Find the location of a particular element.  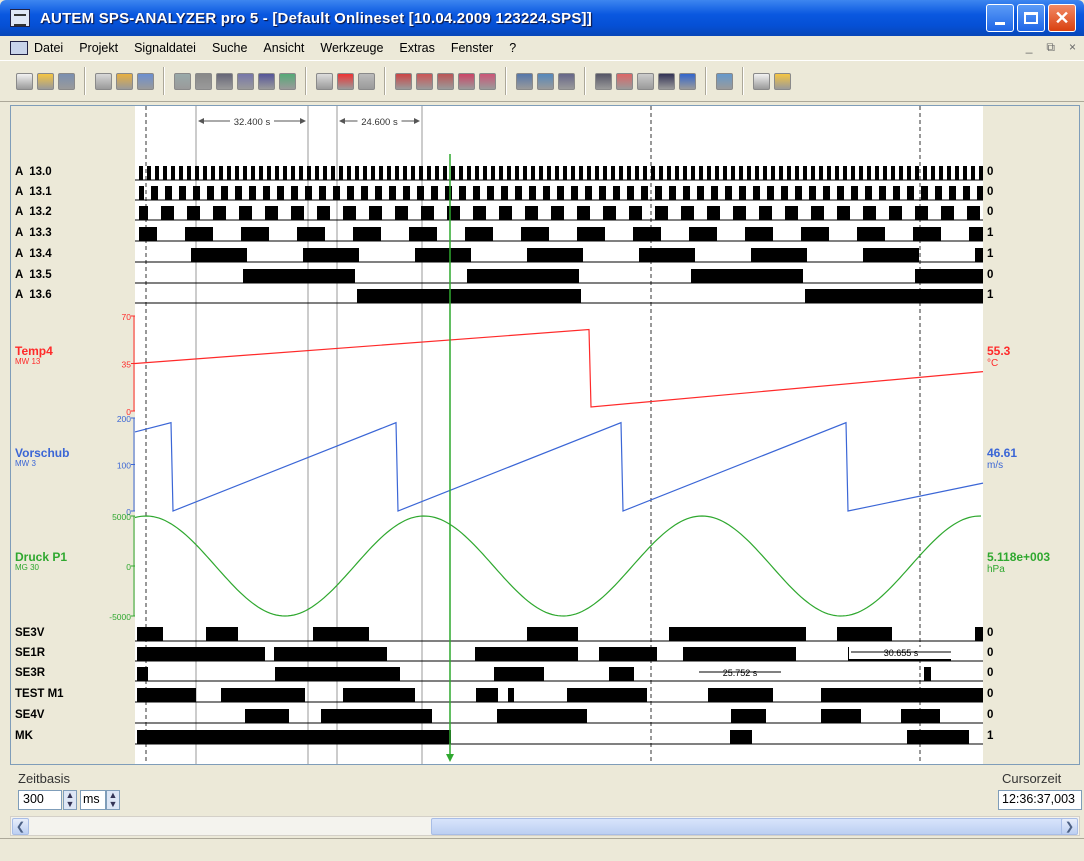

mdi-minimize-icon: _ is located at coordinates (1029, 47).